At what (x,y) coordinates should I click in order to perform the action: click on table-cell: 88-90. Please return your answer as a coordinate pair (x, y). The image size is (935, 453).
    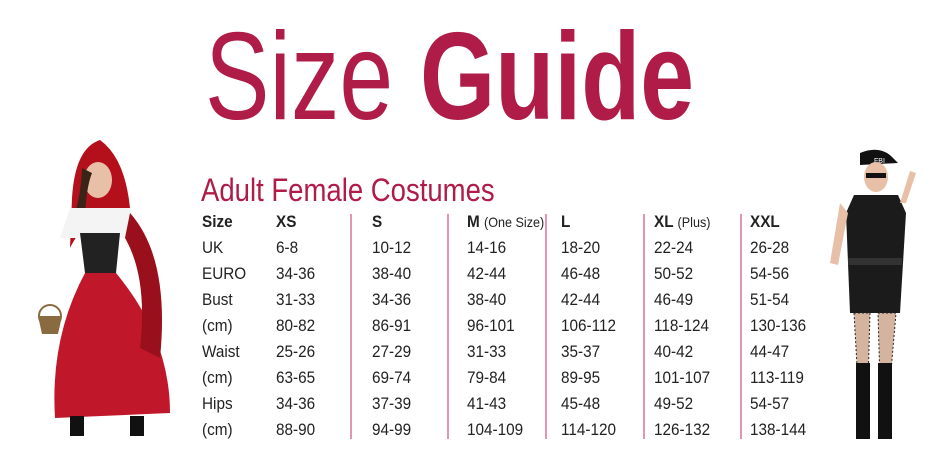
    Looking at the image, I should click on (296, 429).